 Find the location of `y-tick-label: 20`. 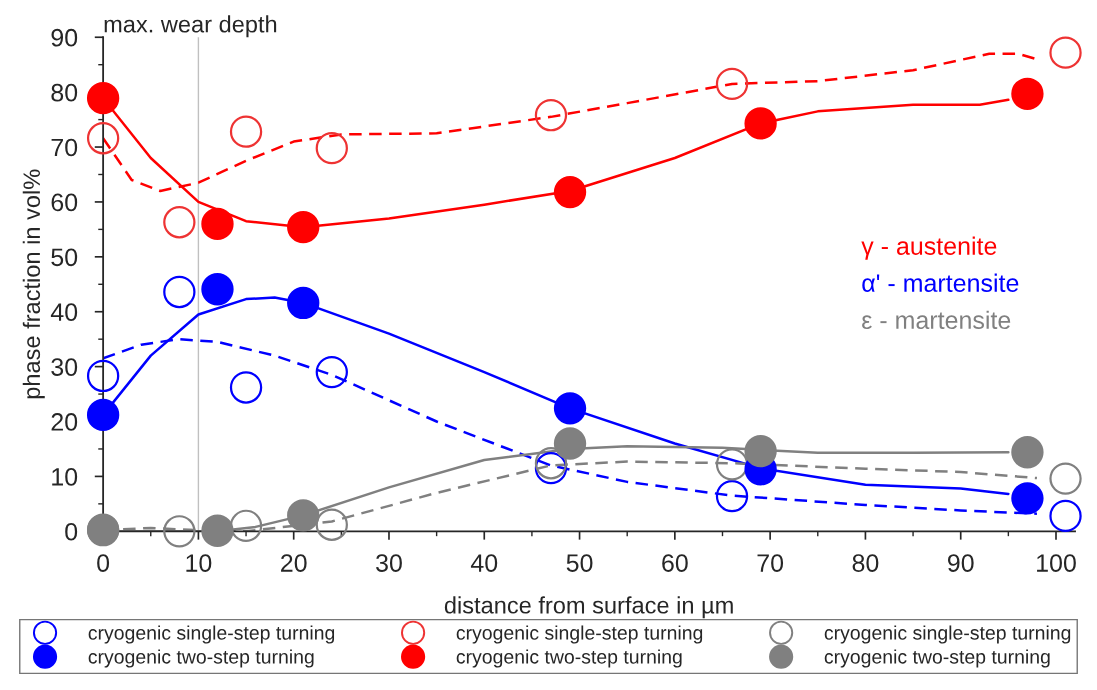

y-tick-label: 20 is located at coordinates (64, 422).